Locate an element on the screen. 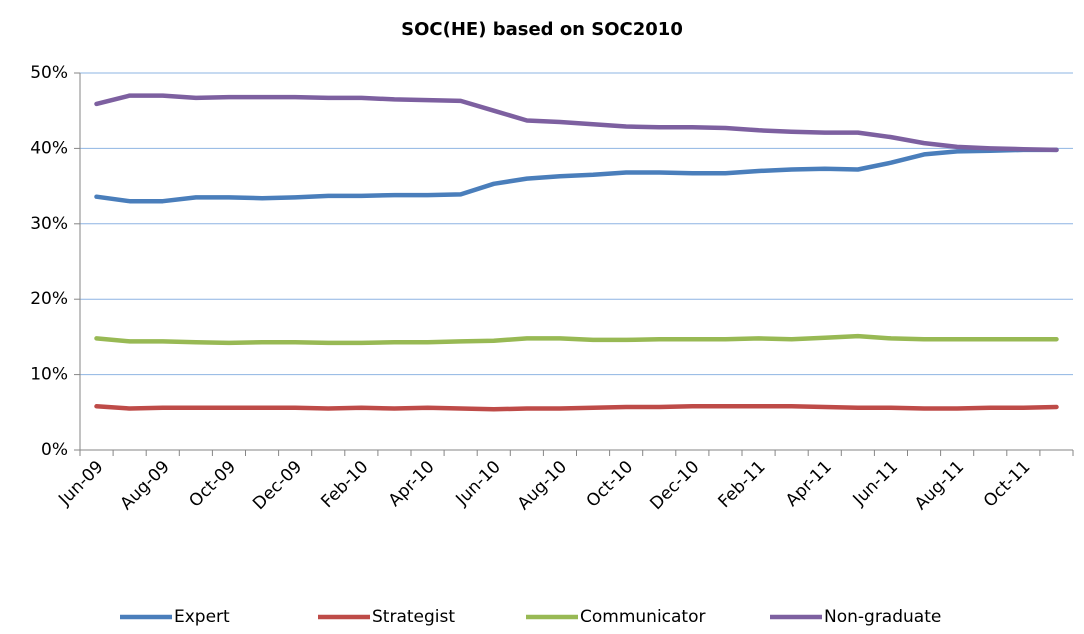  x-tick-label: Aug-11 is located at coordinates (939, 485).